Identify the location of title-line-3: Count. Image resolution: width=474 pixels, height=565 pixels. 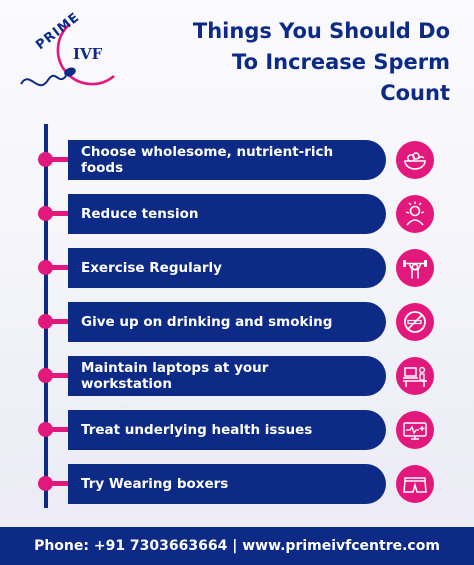
(415, 93).